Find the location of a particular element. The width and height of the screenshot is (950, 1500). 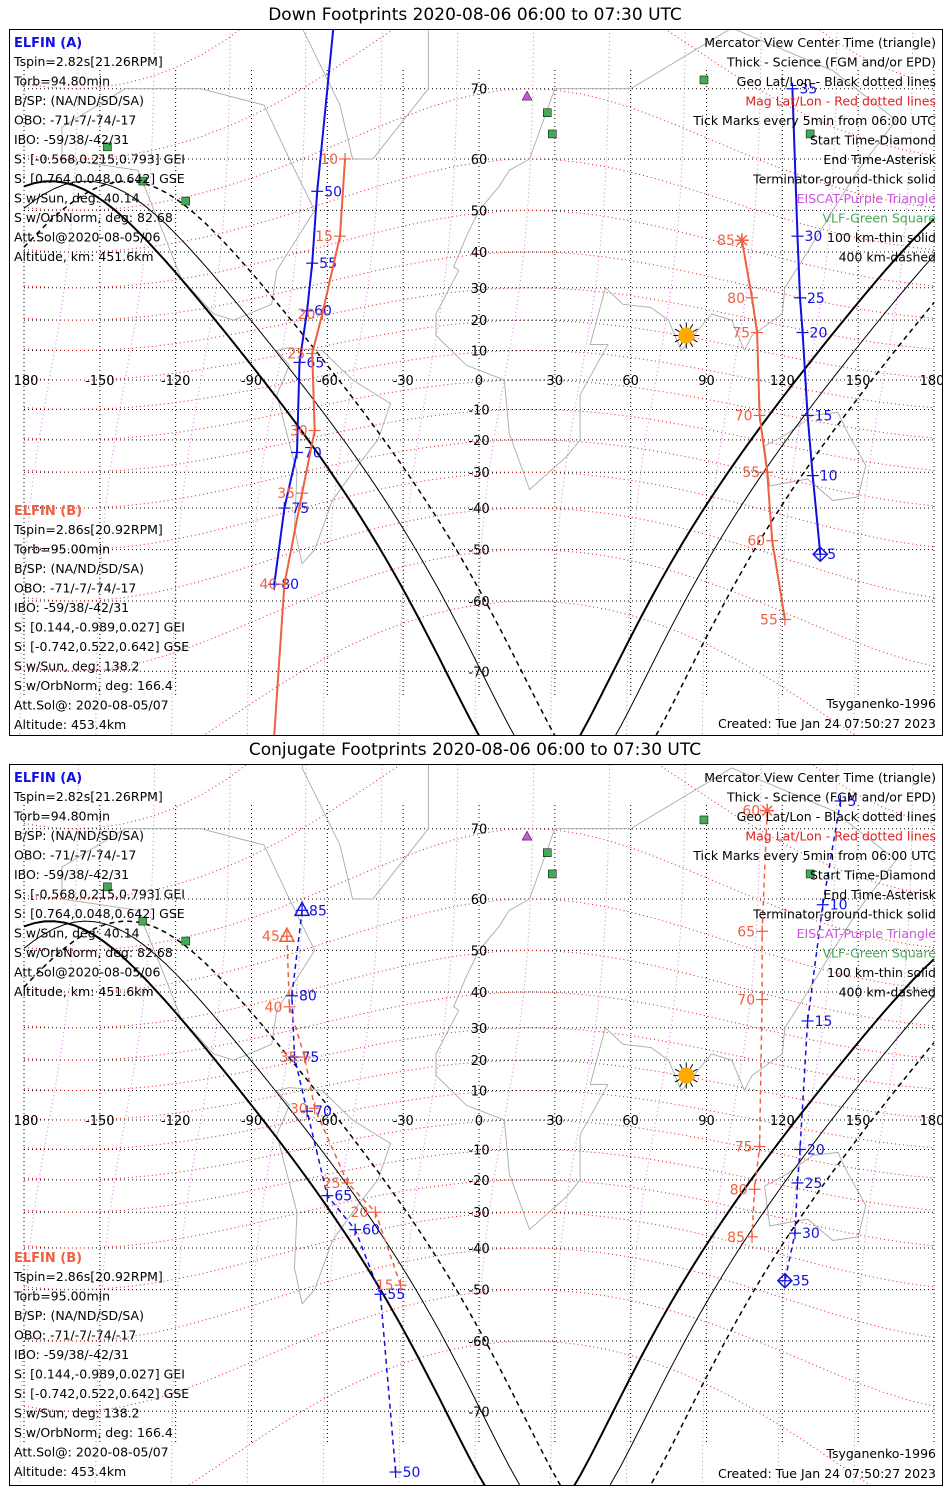

elfin-a-info-line: S w/Sun, deg: 40.14 is located at coordinates (77, 198).